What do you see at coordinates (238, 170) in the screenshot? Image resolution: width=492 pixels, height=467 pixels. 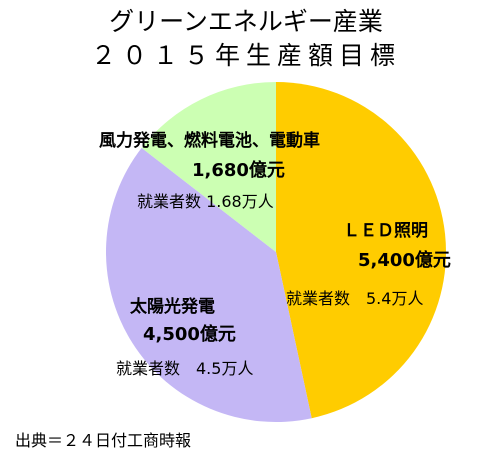 I see `slice-amount-wind: 1,680億元` at bounding box center [238, 170].